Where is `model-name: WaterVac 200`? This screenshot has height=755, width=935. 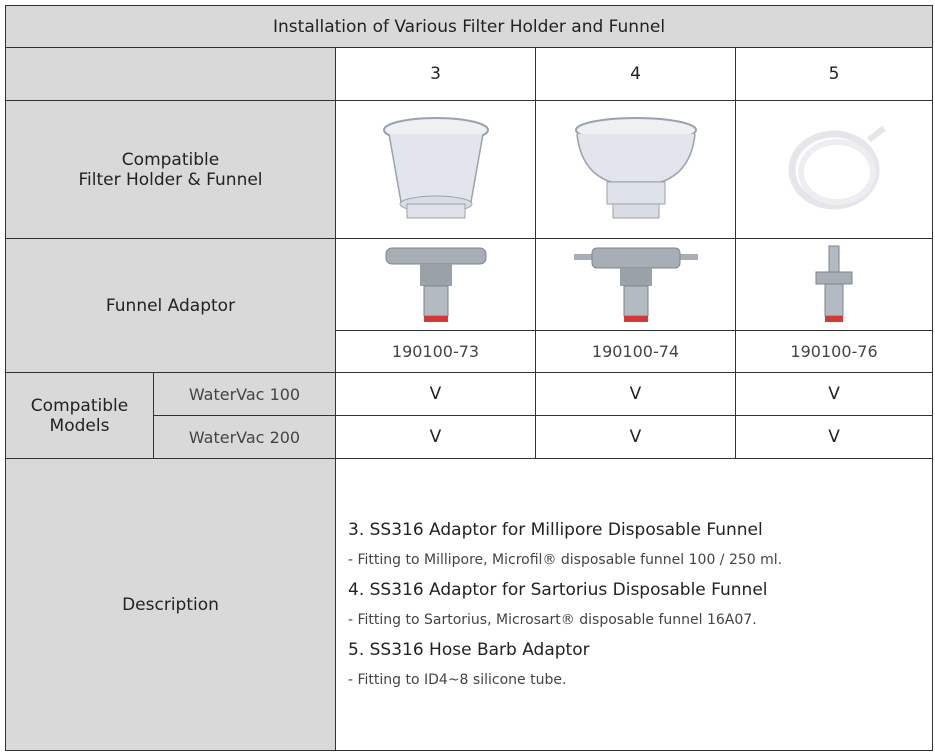 model-name: WaterVac 200 is located at coordinates (244, 437).